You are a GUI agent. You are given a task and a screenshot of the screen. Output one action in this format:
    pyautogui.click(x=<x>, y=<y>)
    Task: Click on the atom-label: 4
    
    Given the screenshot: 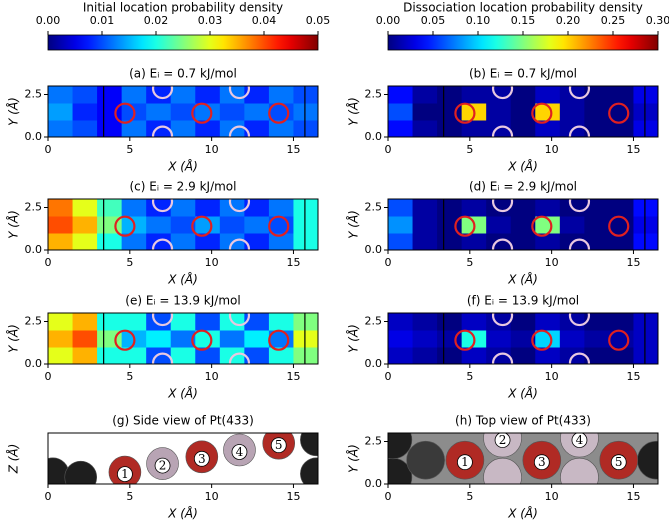 What is the action you would take?
    pyautogui.click(x=580, y=440)
    